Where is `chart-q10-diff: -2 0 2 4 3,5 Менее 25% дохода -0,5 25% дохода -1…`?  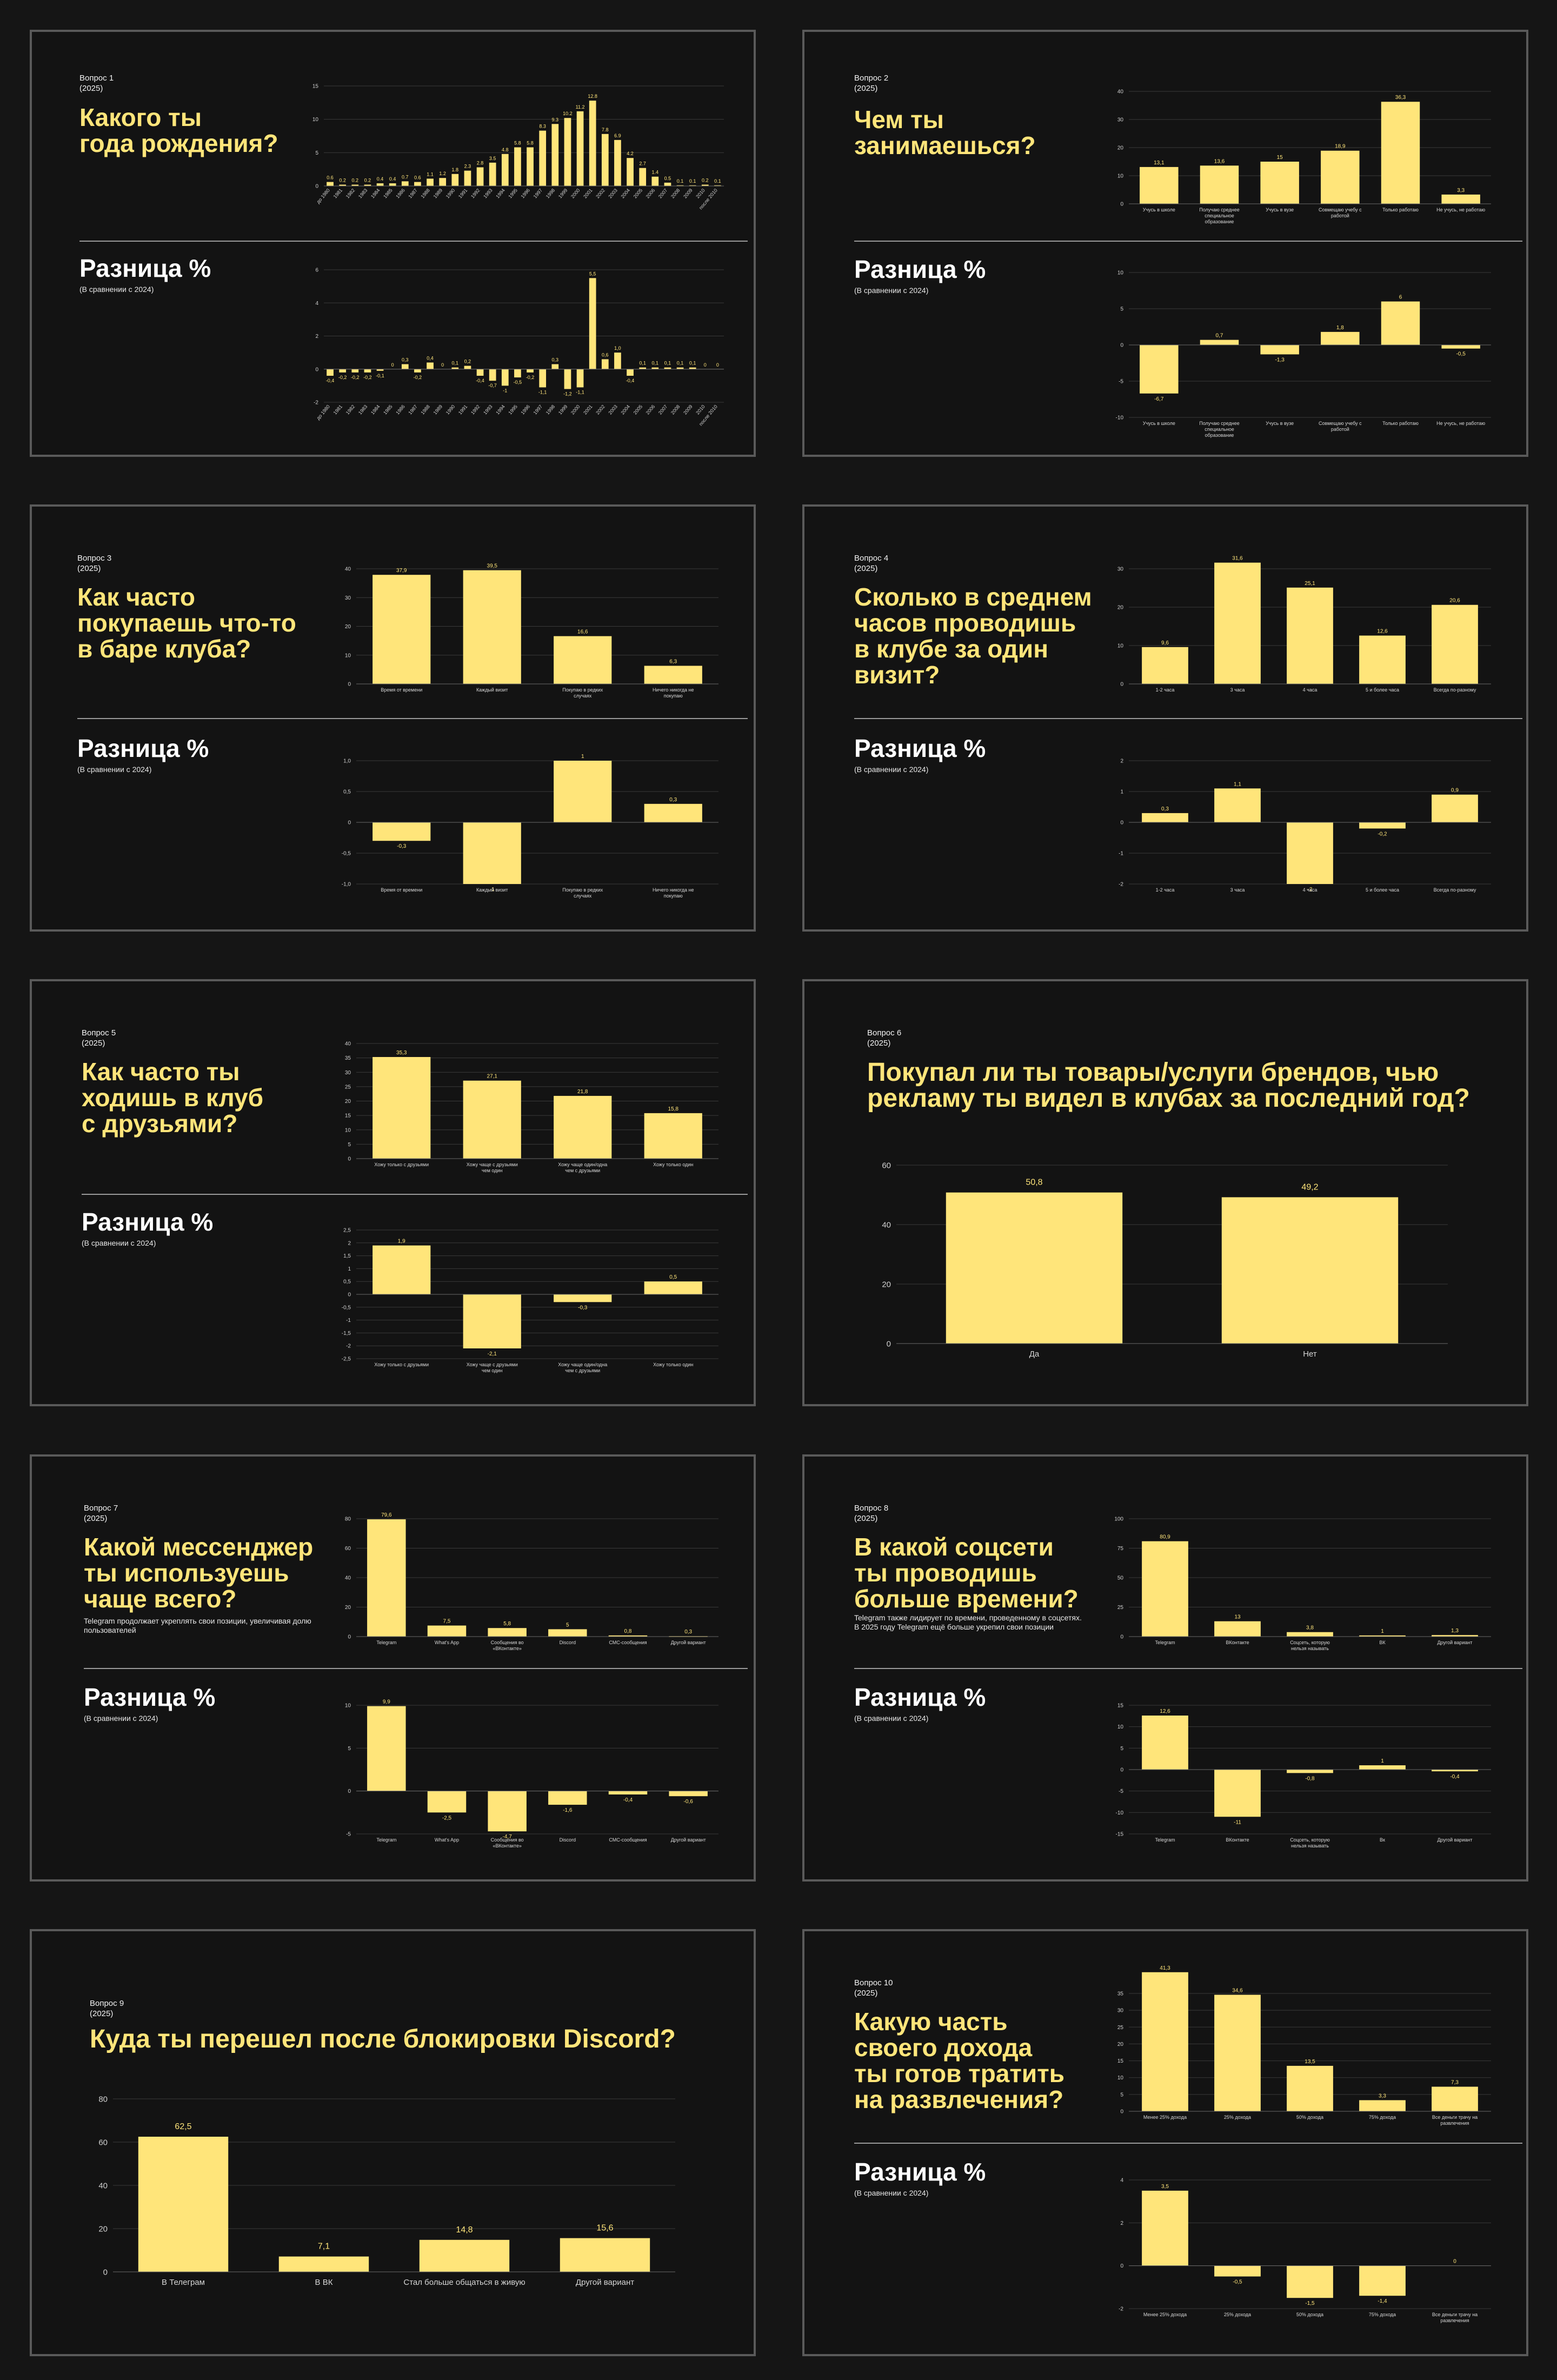 chart-q10-diff: -2 0 2 4 3,5 Менее 25% дохода -0,5 25% дохода -1… is located at coordinates (1305, 2251).